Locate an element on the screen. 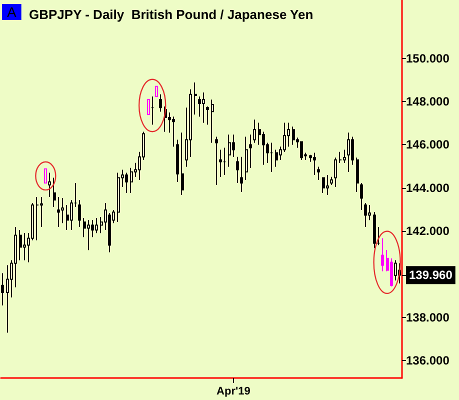 The width and height of the screenshot is (459, 400). y-tick-label: 144.000 is located at coordinates (428, 187).